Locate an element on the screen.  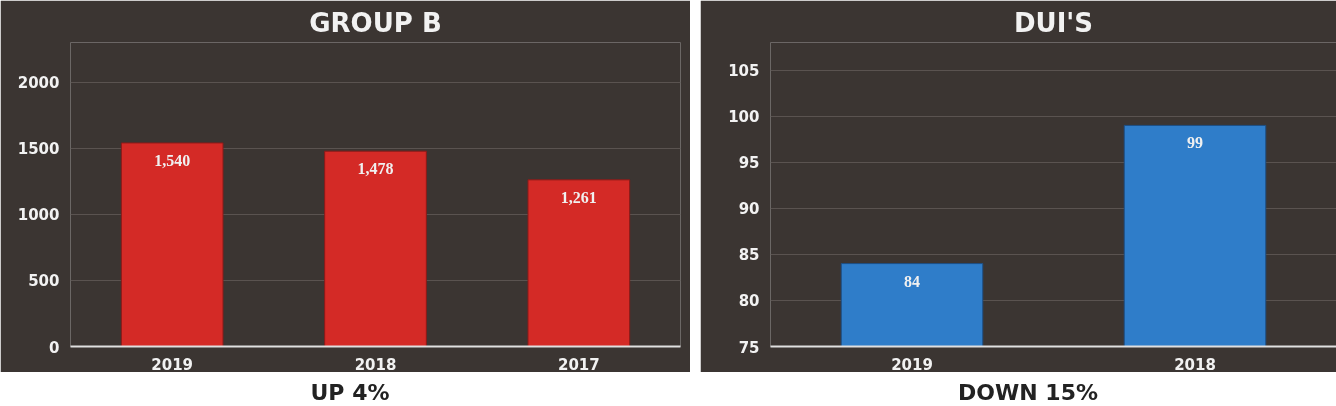
chart-title: DUI'S is located at coordinates (1053, 22).